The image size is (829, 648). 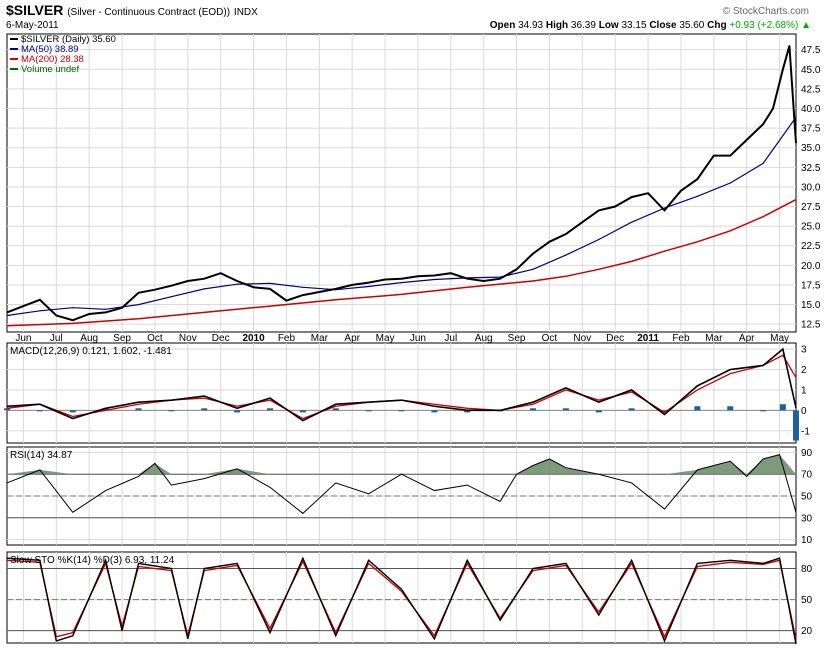 I want to click on x-tick-label: Feb, so click(x=287, y=338).